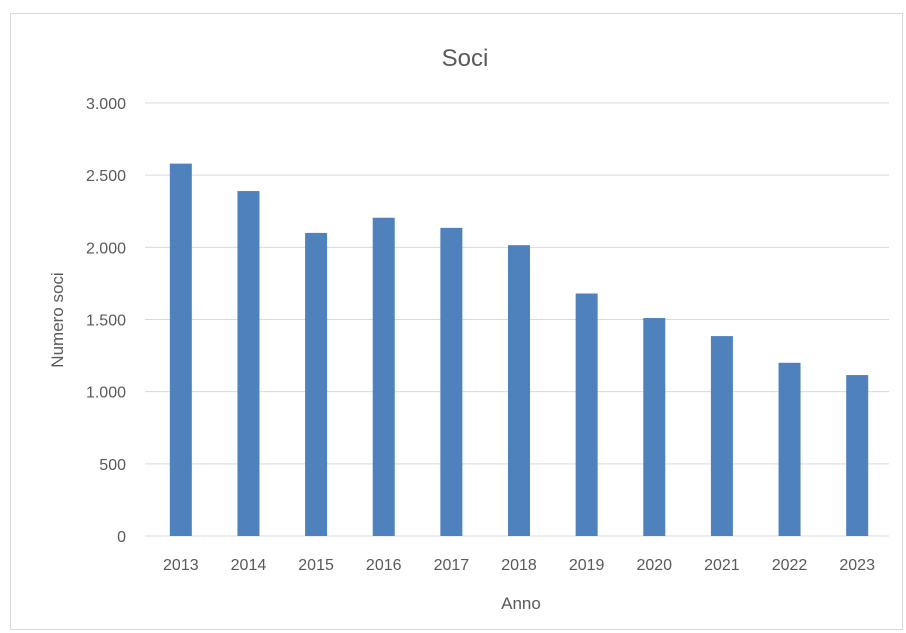 Image resolution: width=906 pixels, height=633 pixels. What do you see at coordinates (521, 603) in the screenshot?
I see `x-axis-title: Anno` at bounding box center [521, 603].